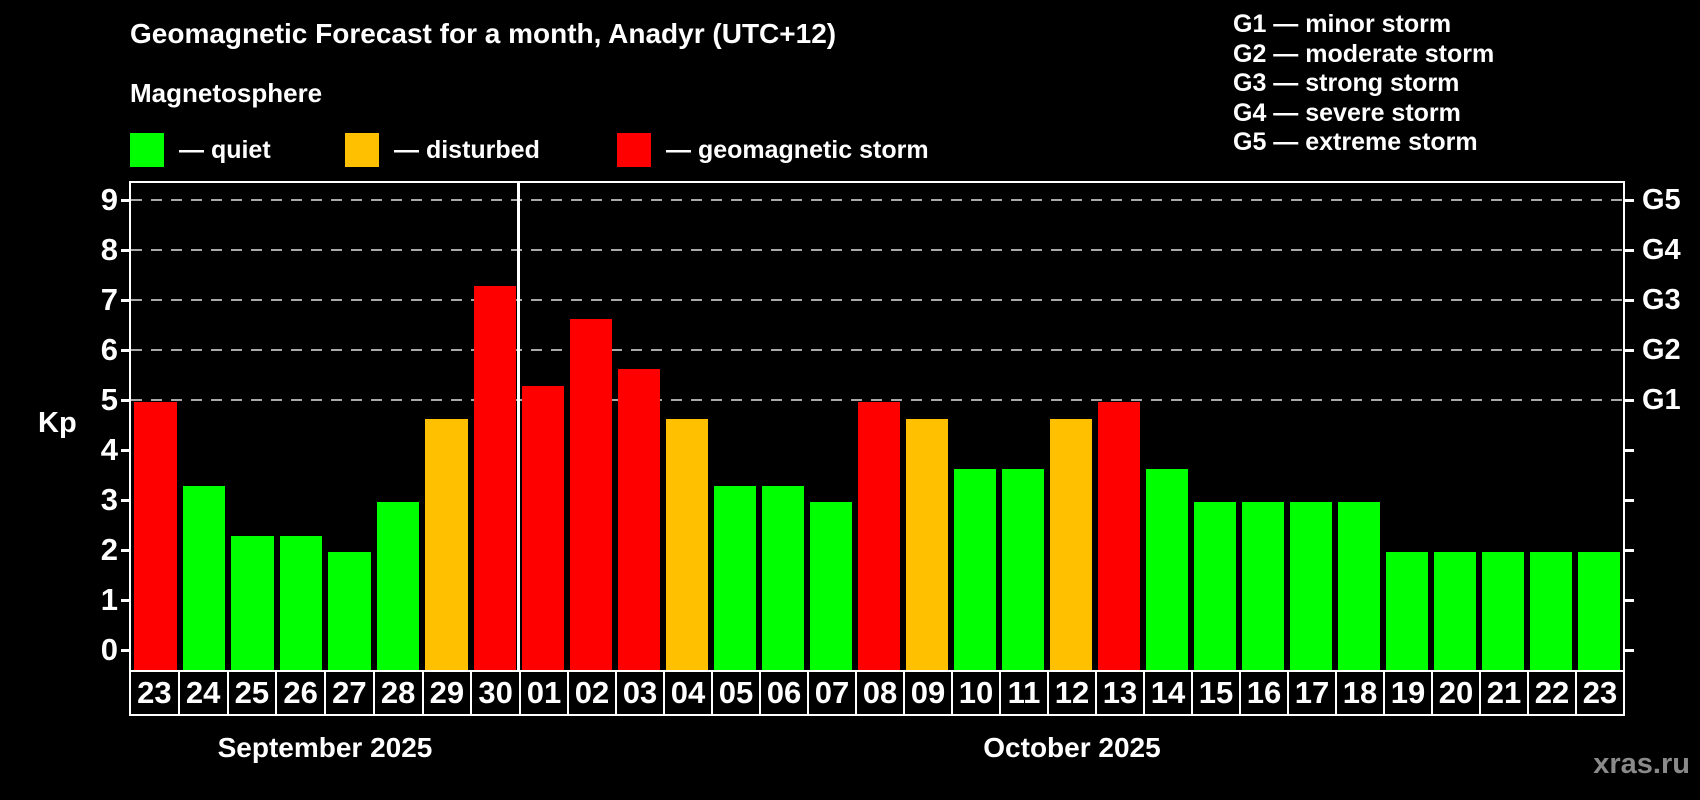 The width and height of the screenshot is (1700, 800). What do you see at coordinates (225, 149) in the screenshot?
I see `legend-label-quiet: — quiet` at bounding box center [225, 149].